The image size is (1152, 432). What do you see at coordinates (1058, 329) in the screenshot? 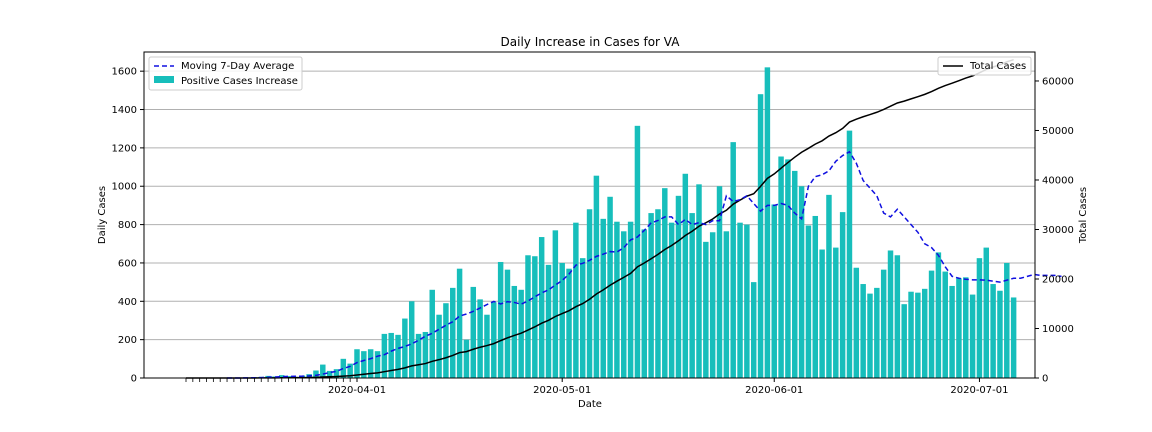
I see `y2-tick-label: 10000` at bounding box center [1058, 329].